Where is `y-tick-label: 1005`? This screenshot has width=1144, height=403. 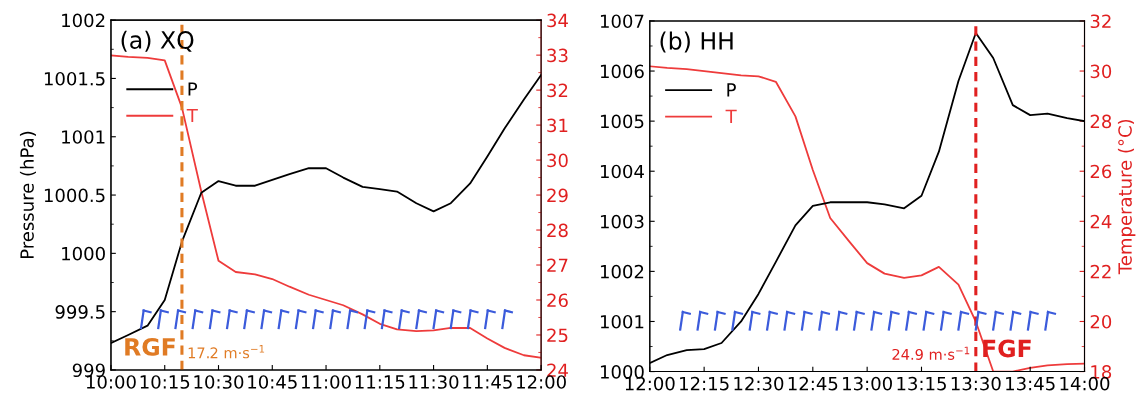 y-tick-label: 1005 is located at coordinates (622, 121).